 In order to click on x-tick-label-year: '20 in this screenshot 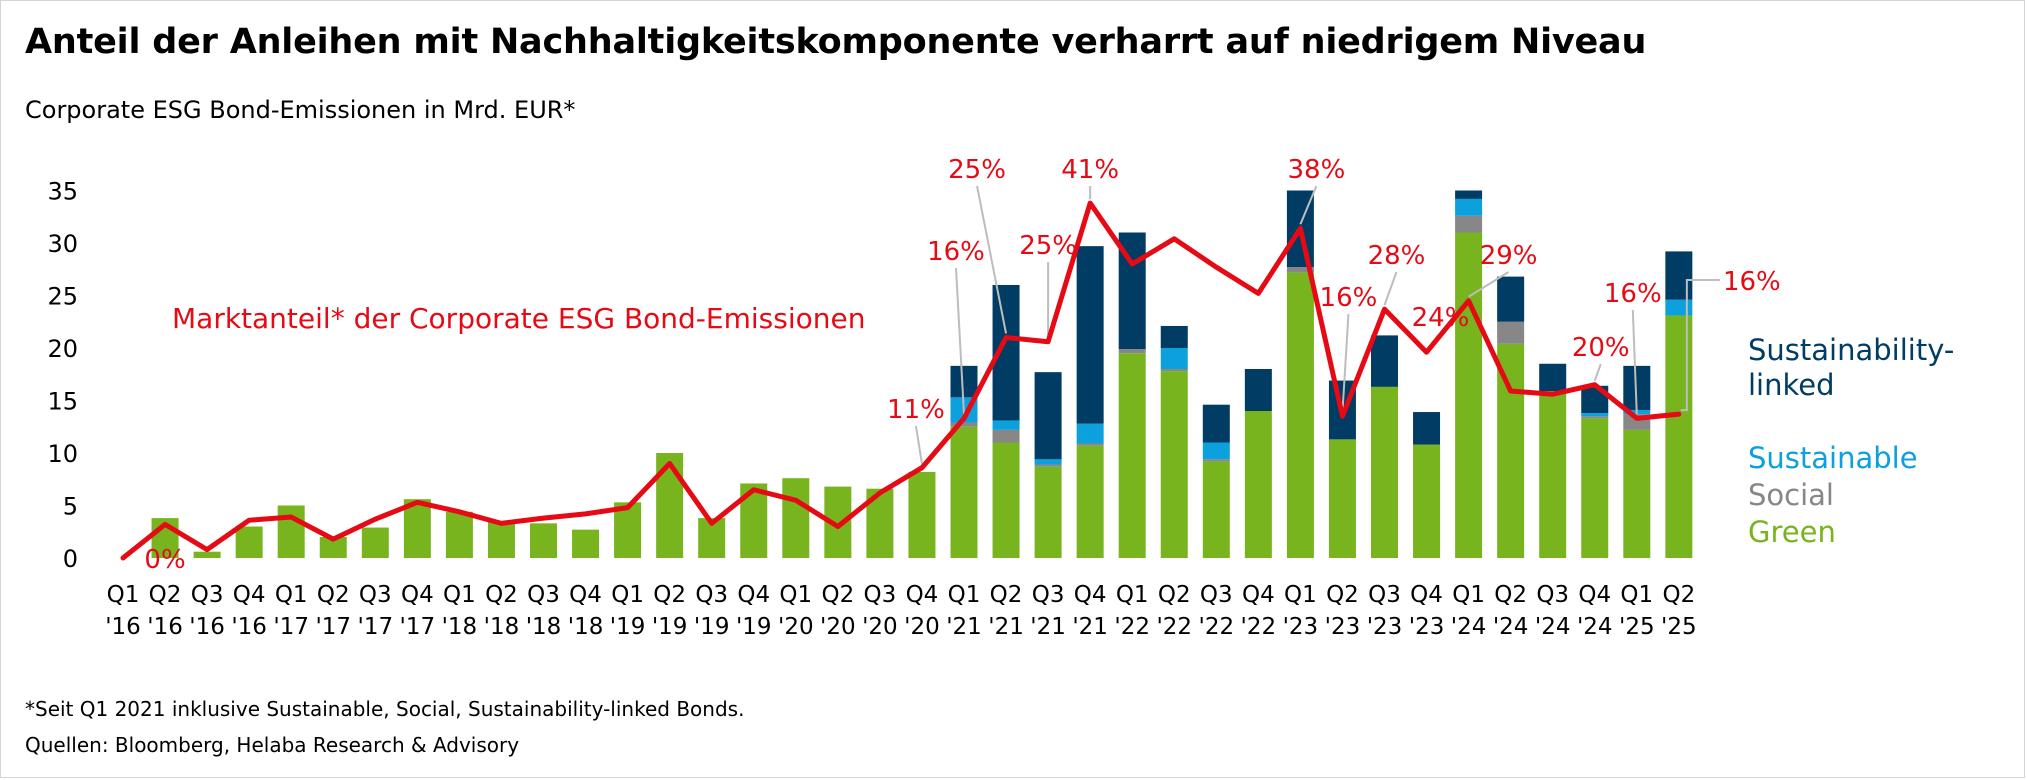, I will do `click(880, 627)`.